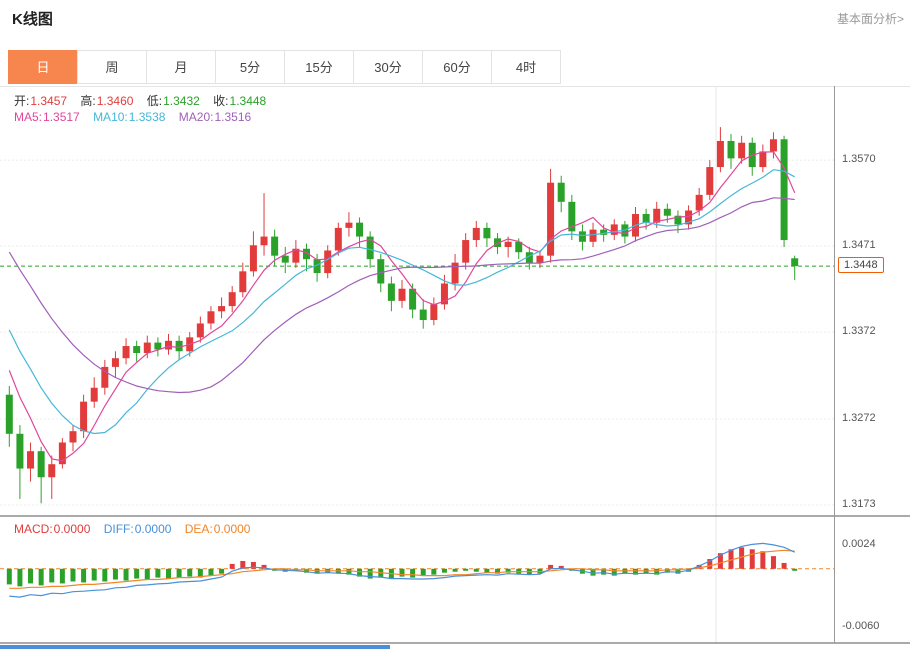  Describe the element at coordinates (232, 529) in the screenshot. I see `dea-value: 0.0000` at that location.